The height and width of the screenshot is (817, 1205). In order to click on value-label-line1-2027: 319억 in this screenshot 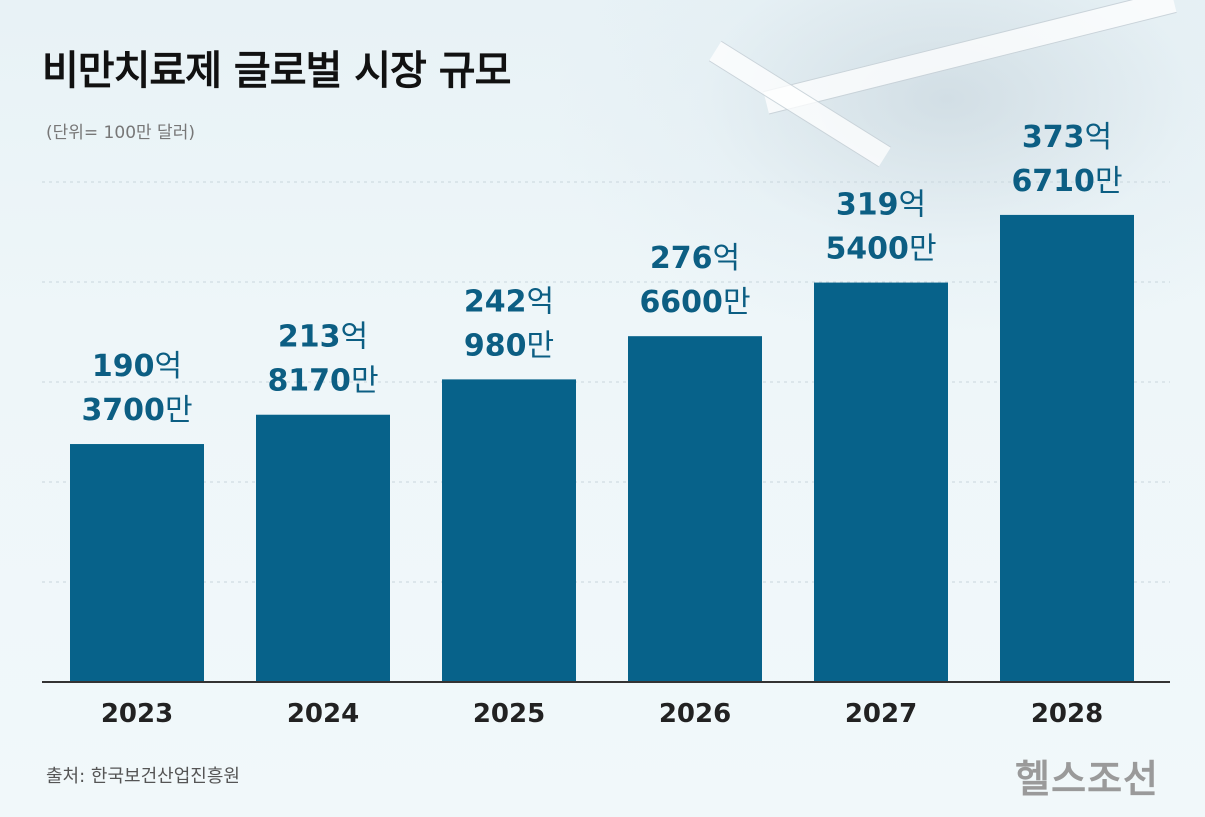, I will do `click(881, 205)`.